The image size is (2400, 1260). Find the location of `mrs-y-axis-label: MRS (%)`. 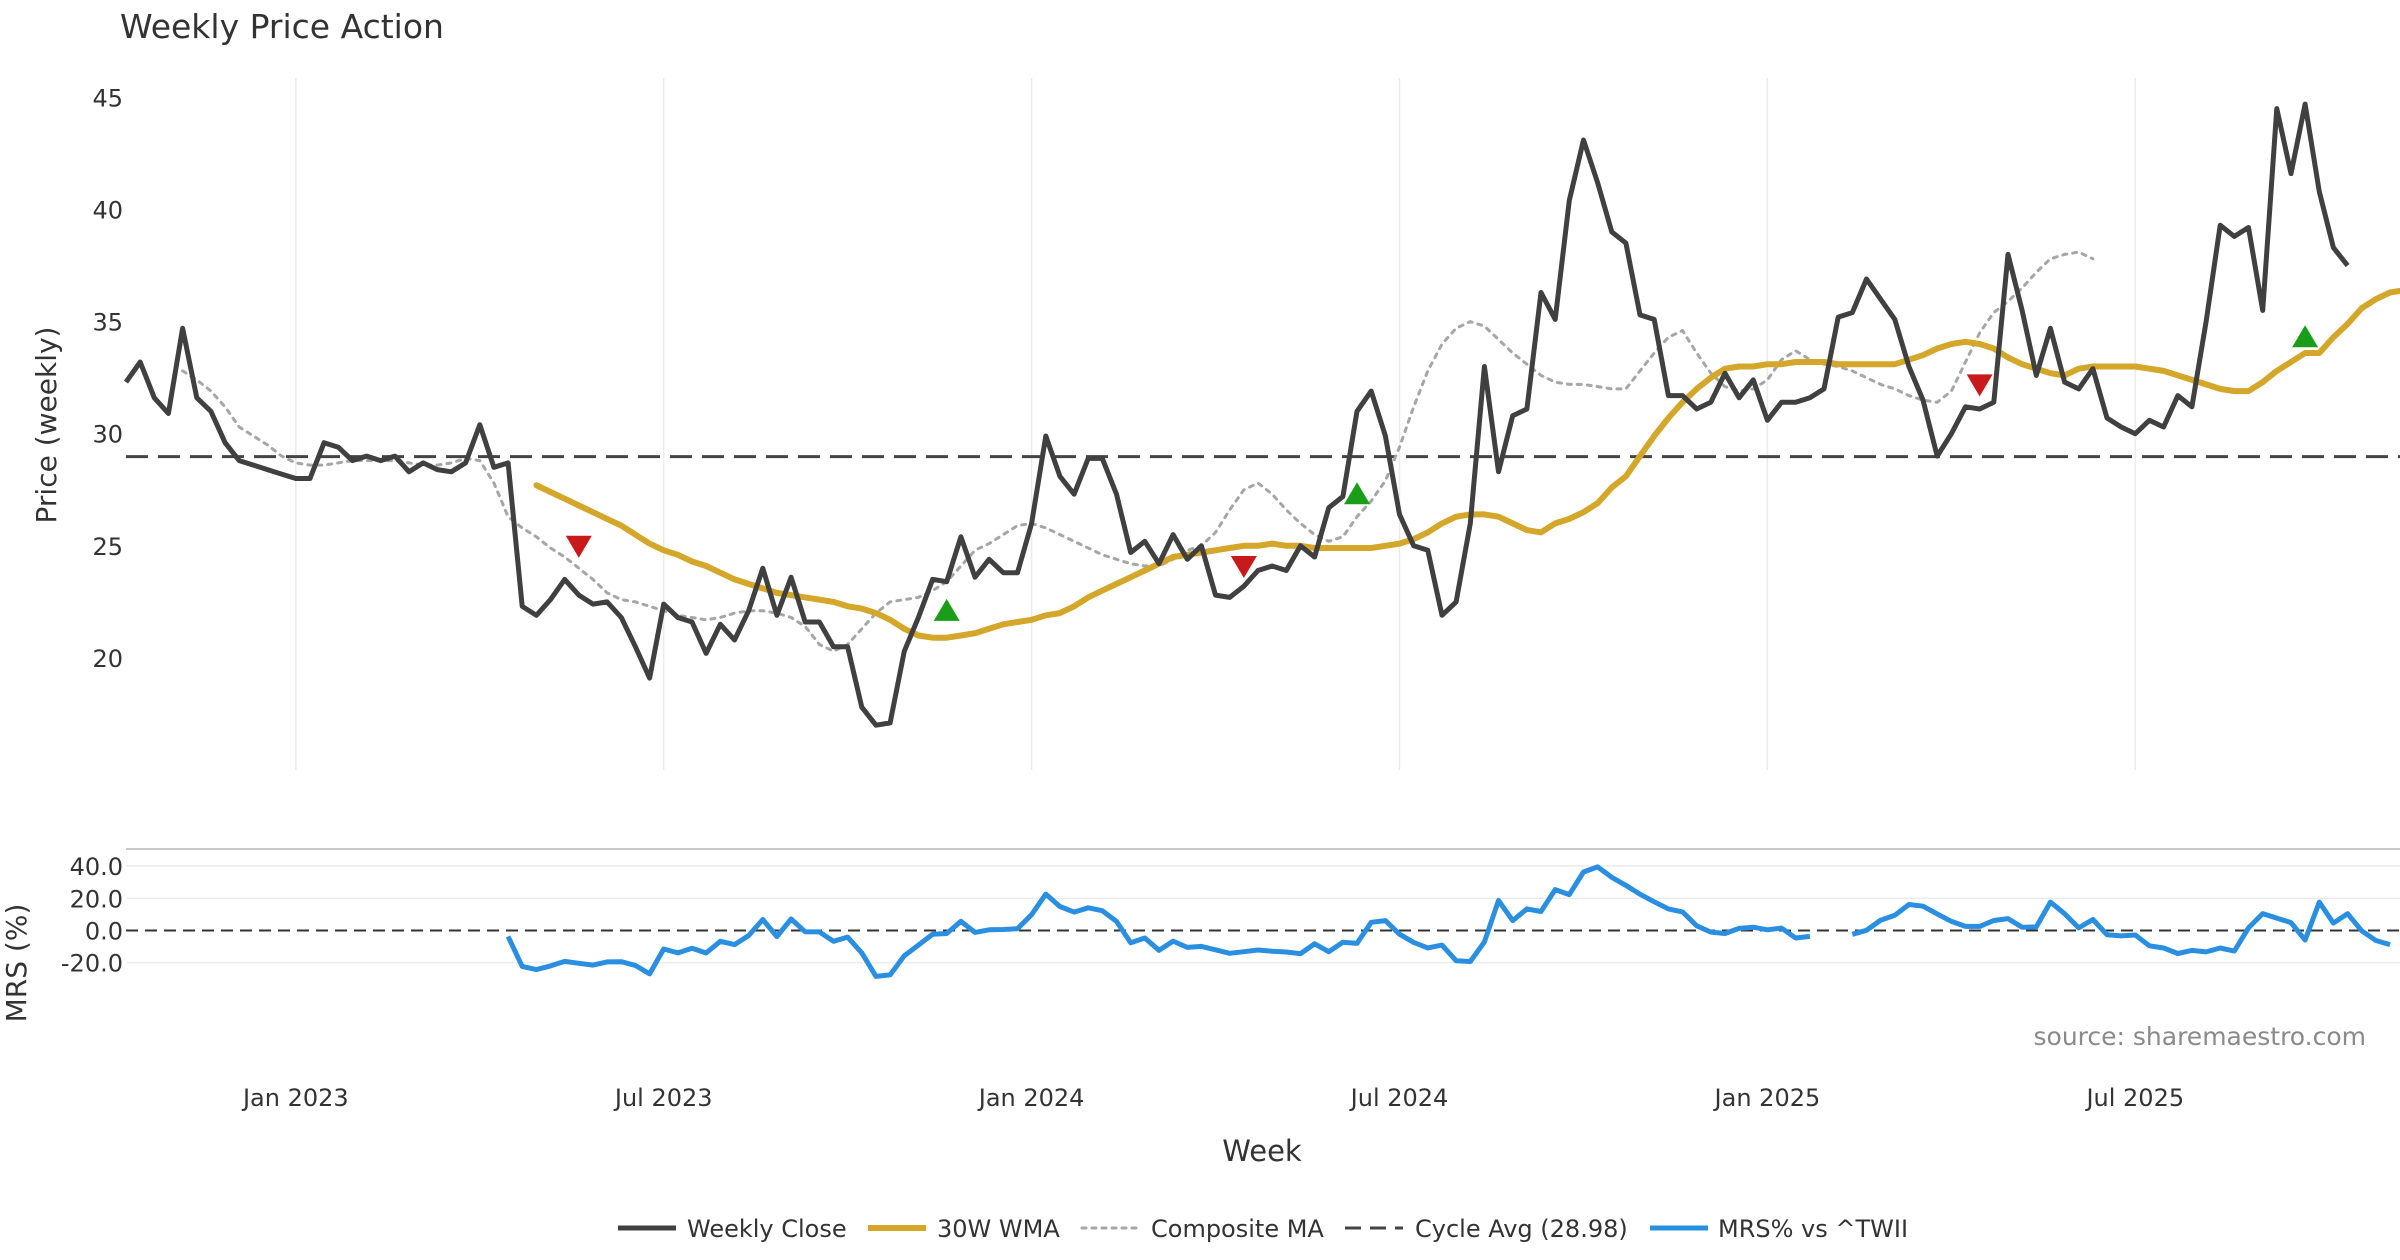

mrs-y-axis-label: MRS (%) is located at coordinates (16, 963).